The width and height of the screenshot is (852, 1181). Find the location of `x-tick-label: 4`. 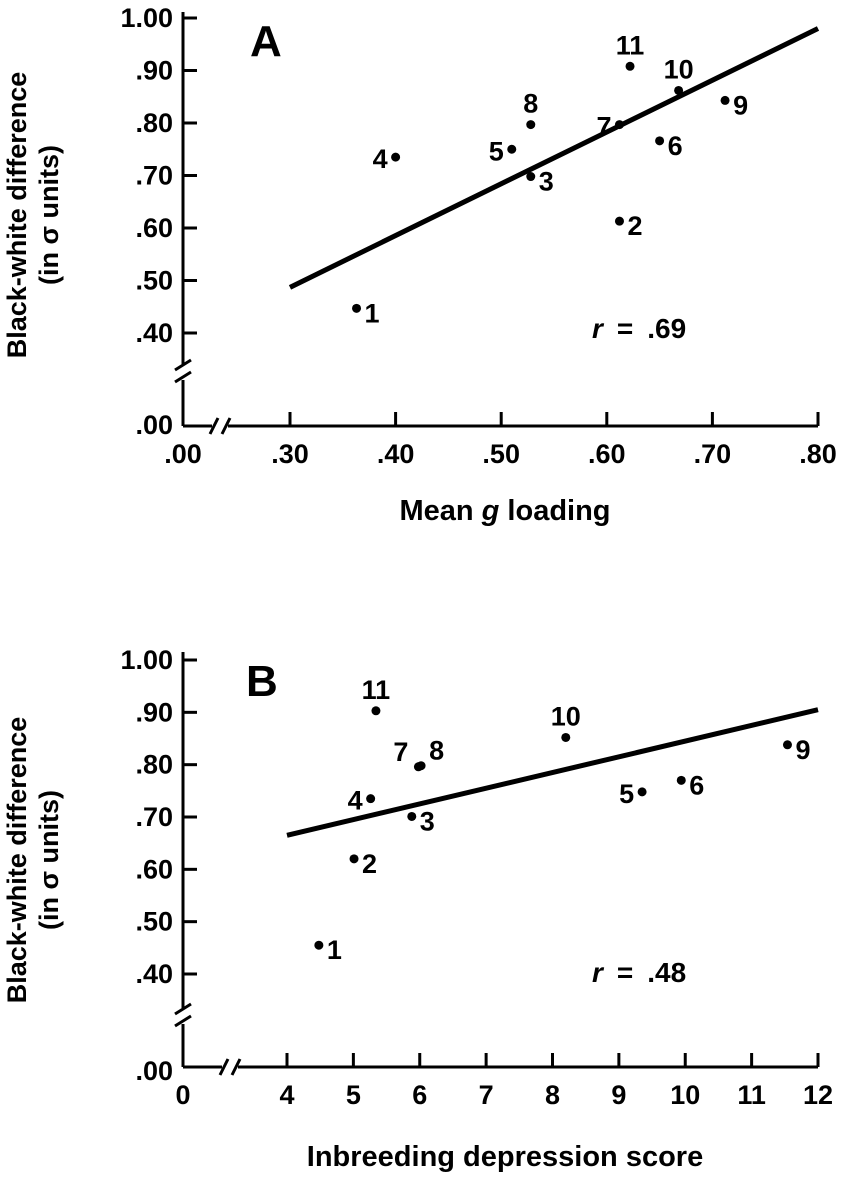

x-tick-label: 4 is located at coordinates (286, 1095).